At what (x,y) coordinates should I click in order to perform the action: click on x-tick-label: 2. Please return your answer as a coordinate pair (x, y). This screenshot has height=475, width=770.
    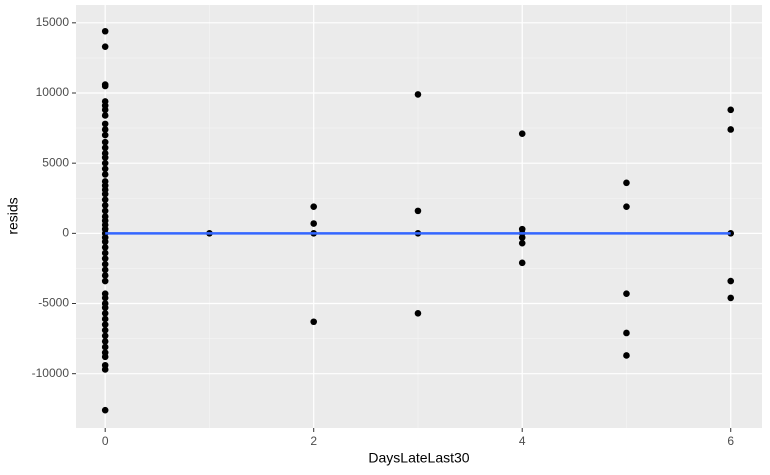
    Looking at the image, I should click on (313, 441).